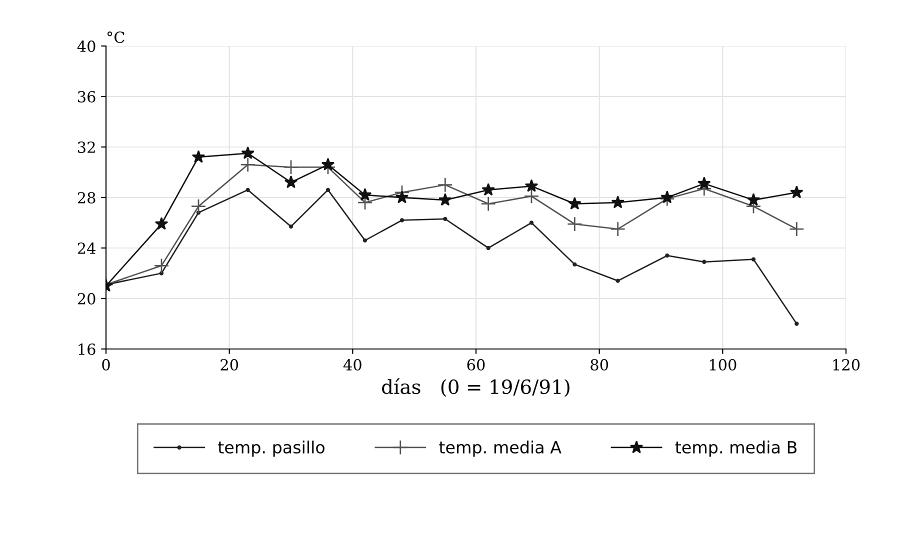 This screenshot has width=904, height=542. I want to click on y-axis-title: °C, so click(115, 37).